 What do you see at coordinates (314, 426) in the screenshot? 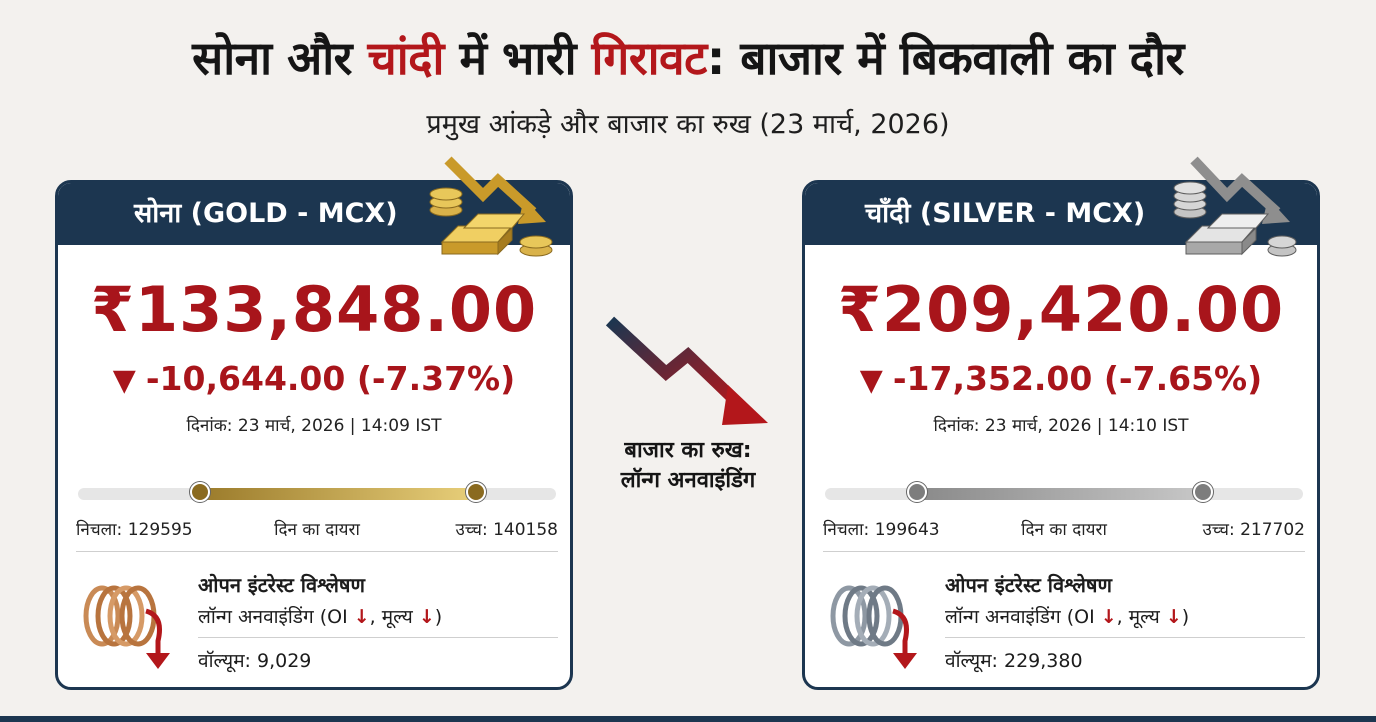
I see `gold-date: दिनांक: 23 मार्च, 2026 | 14:09 IST` at bounding box center [314, 426].